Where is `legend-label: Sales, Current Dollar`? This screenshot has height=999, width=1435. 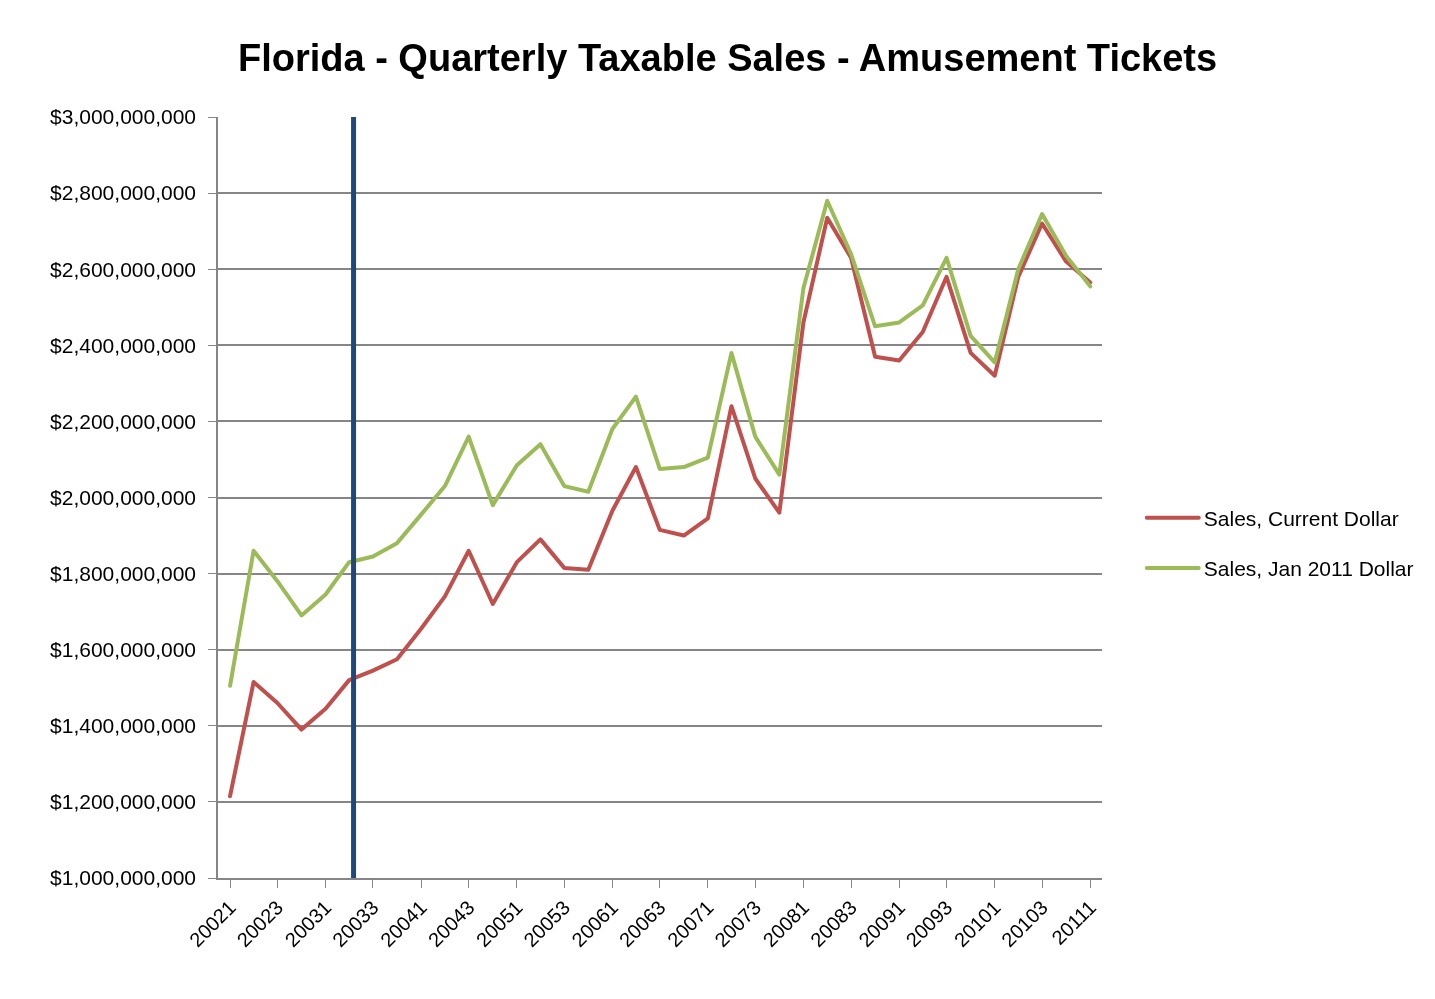 legend-label: Sales, Current Dollar is located at coordinates (1301, 518).